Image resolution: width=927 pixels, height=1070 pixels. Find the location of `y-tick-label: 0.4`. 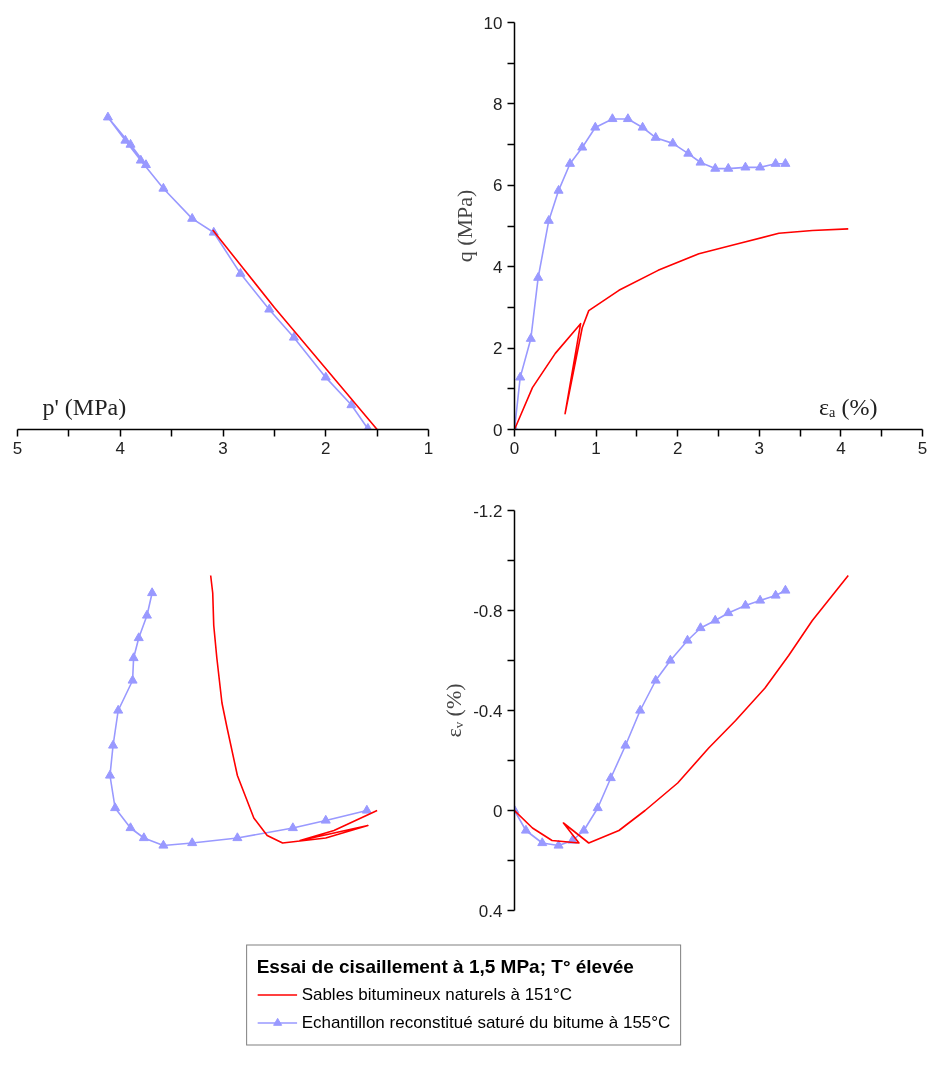

y-tick-label: 0.4 is located at coordinates (490, 911).